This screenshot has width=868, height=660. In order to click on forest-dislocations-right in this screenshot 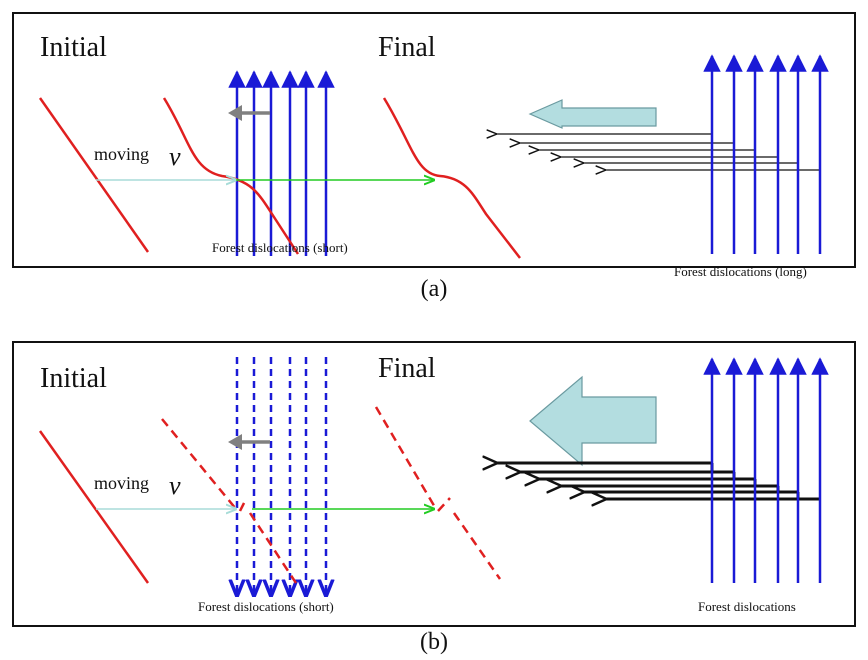, I will do `click(766, 470)`.